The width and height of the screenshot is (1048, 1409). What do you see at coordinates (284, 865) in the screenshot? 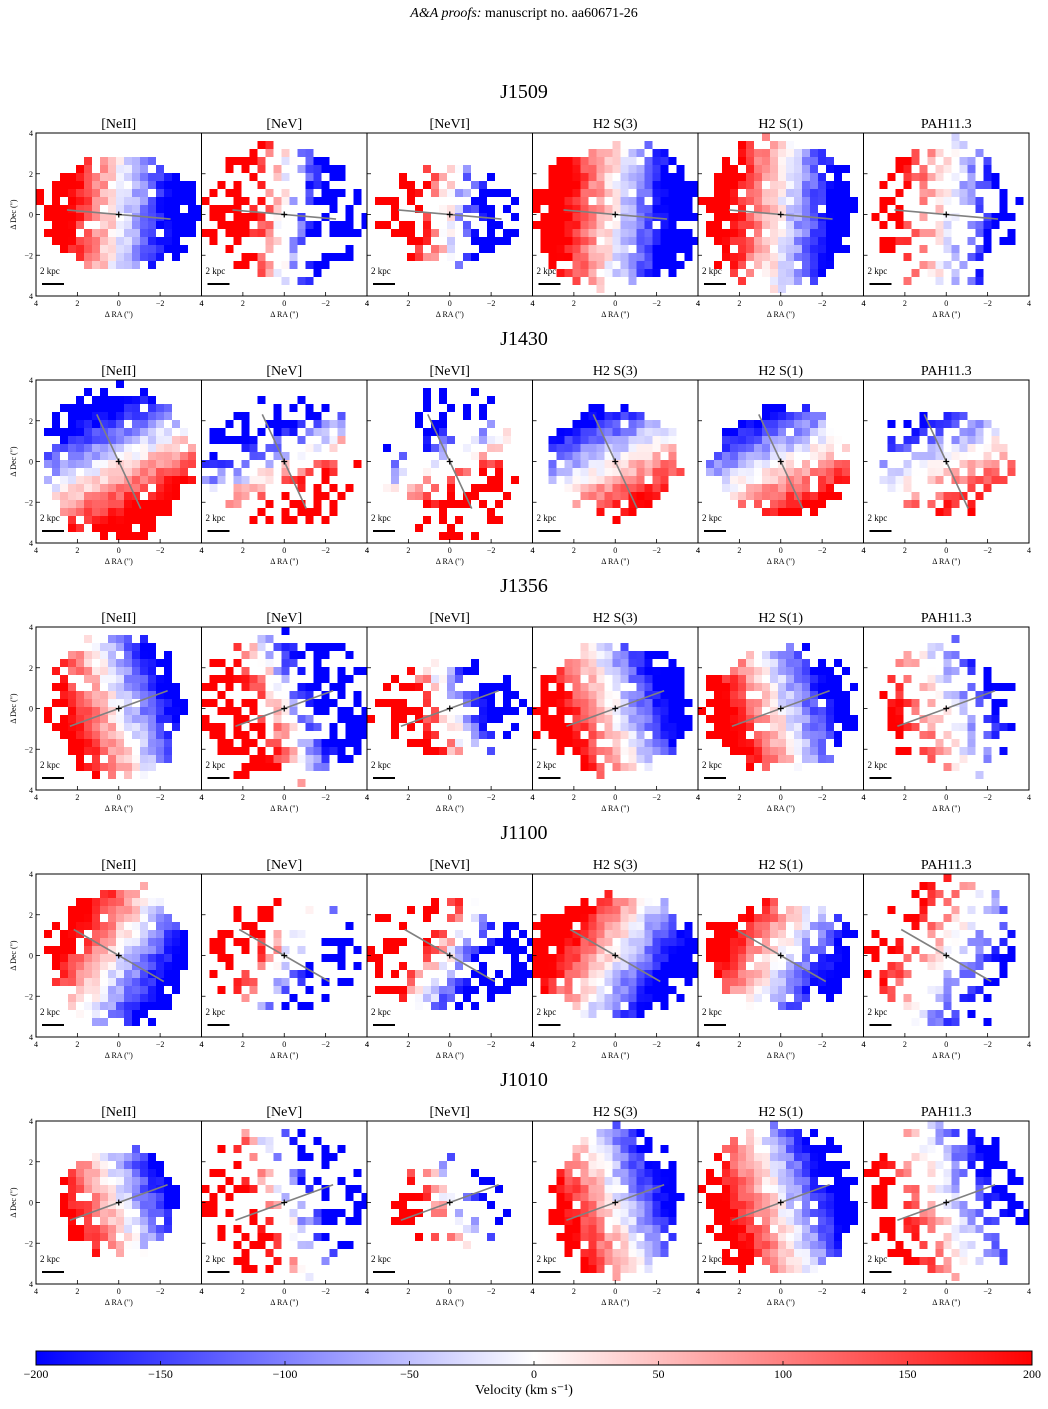
I see `panel-title: [NeV]` at bounding box center [284, 865].